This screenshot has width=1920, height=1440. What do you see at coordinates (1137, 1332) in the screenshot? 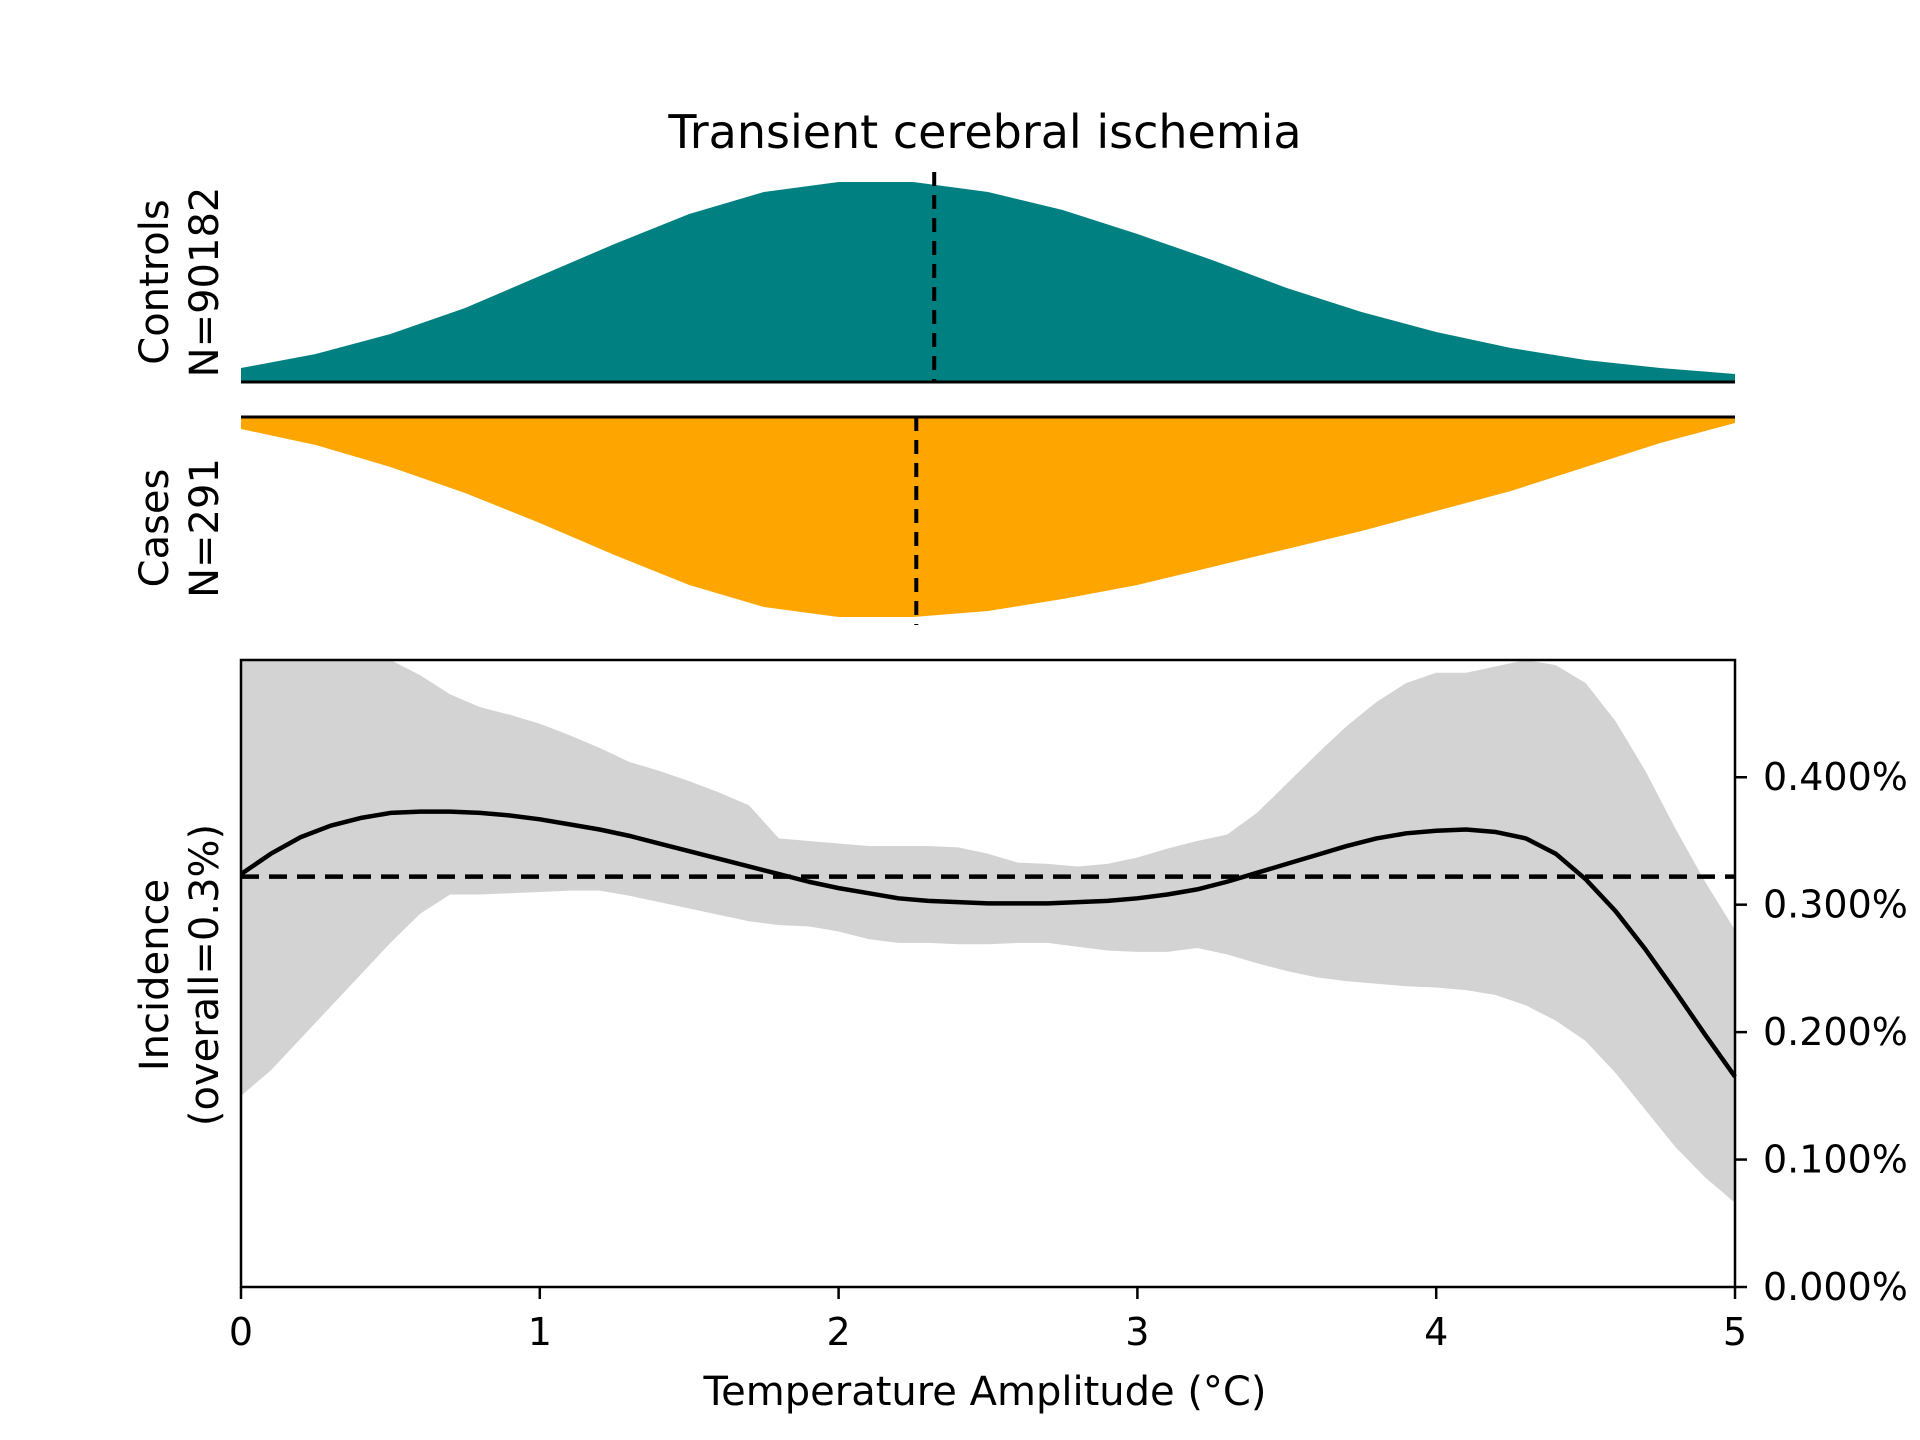
I see `x-tick-label: 3` at bounding box center [1137, 1332].